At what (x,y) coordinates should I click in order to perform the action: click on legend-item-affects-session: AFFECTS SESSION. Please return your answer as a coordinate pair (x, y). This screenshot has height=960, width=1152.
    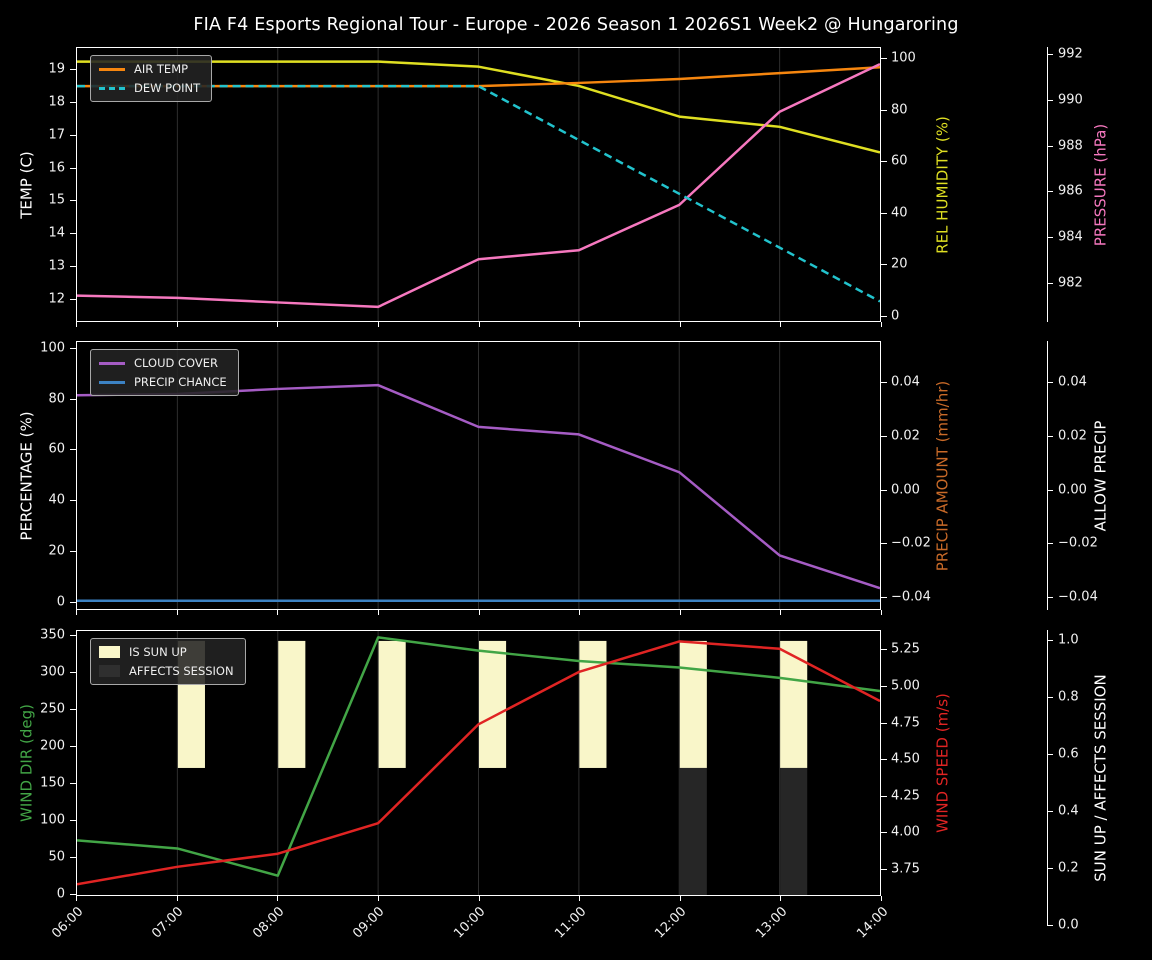
    Looking at the image, I should click on (166, 671).